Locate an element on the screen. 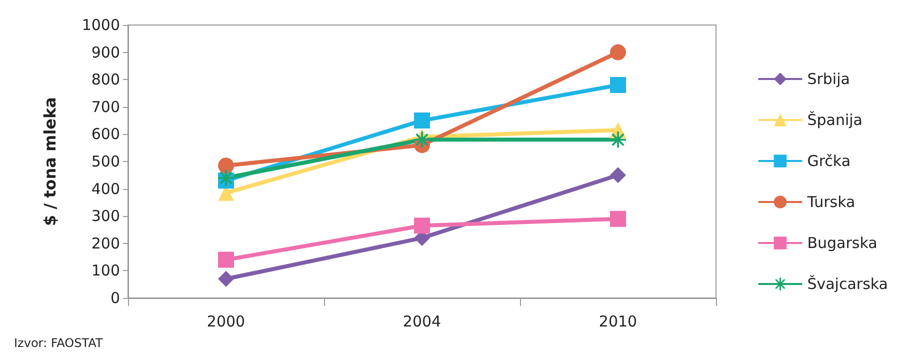  y-tick-label: 200 is located at coordinates (105, 243).